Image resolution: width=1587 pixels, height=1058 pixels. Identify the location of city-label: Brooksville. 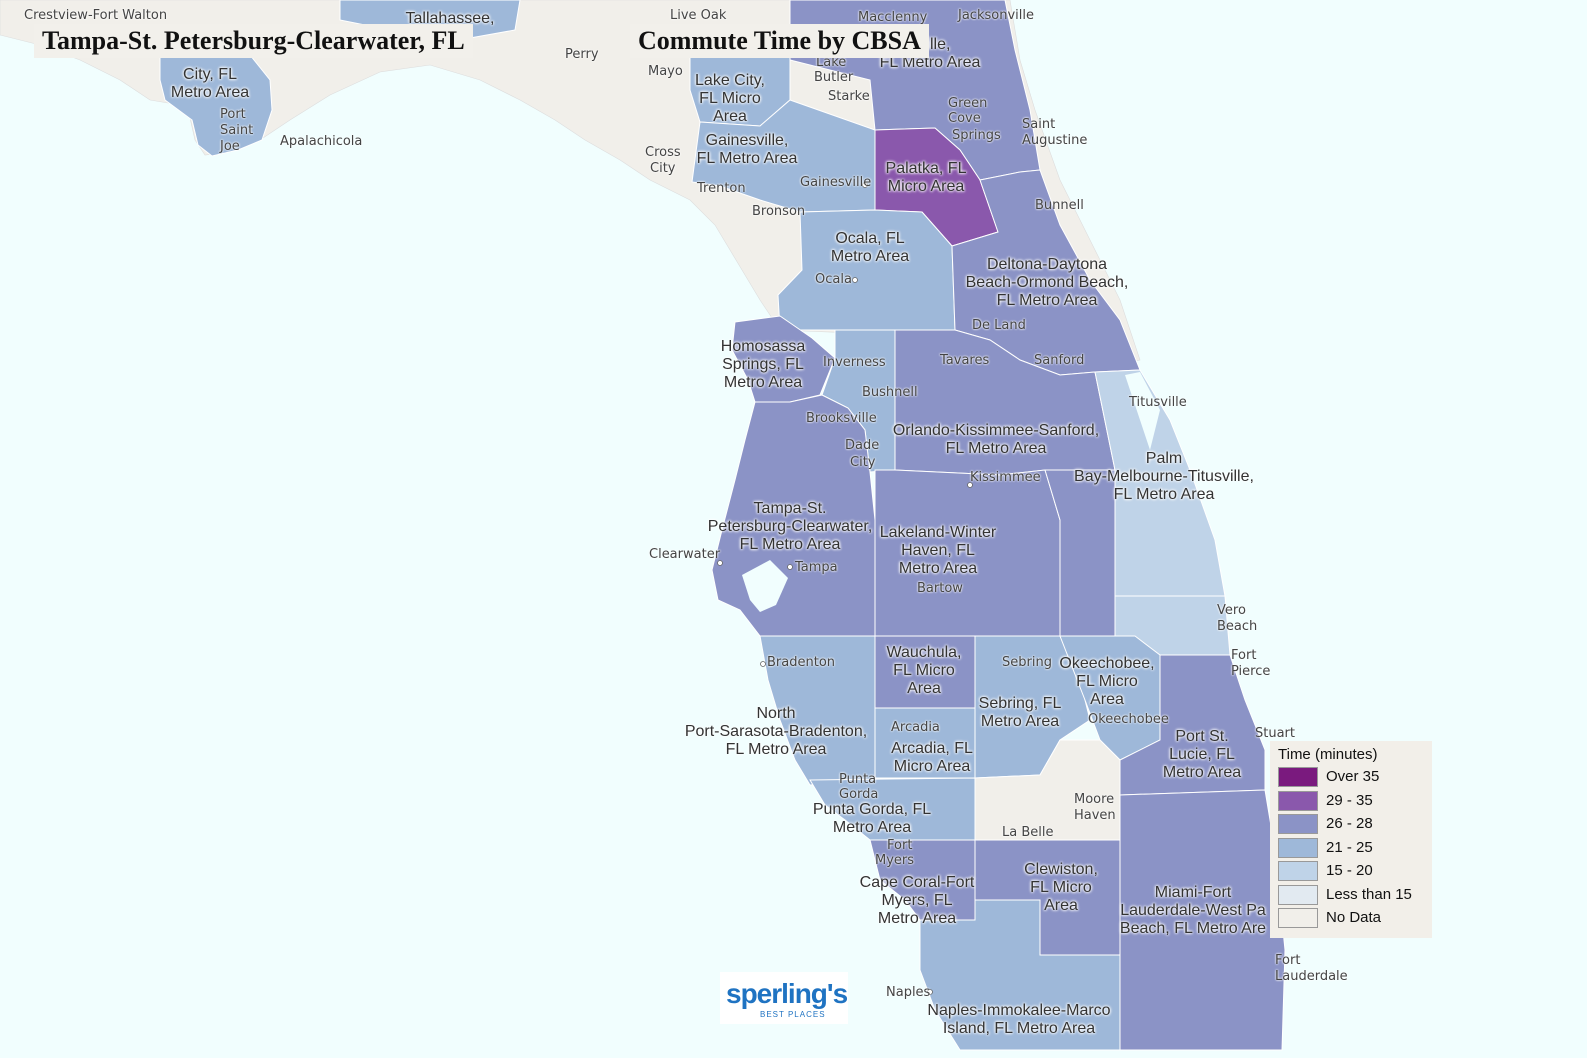
(841, 418).